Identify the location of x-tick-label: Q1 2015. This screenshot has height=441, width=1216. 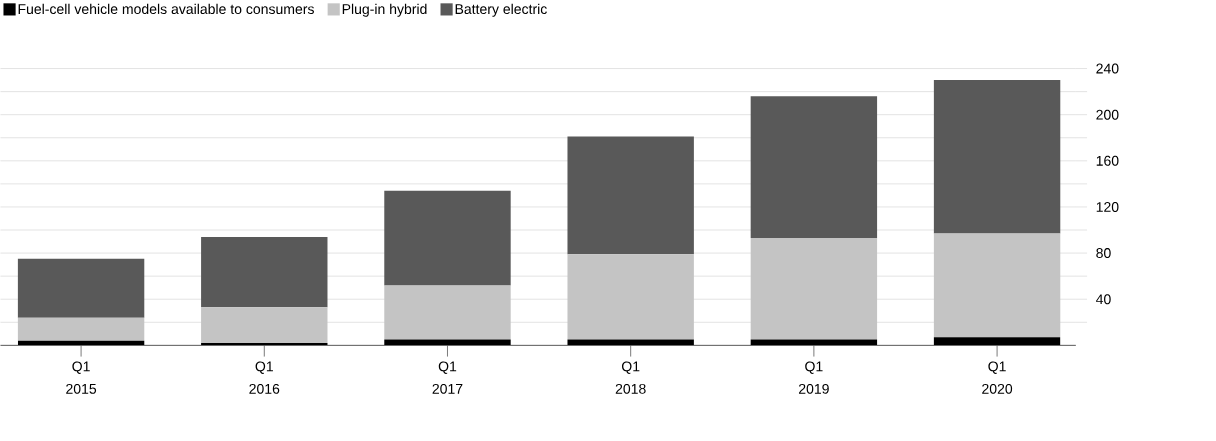
(81, 377).